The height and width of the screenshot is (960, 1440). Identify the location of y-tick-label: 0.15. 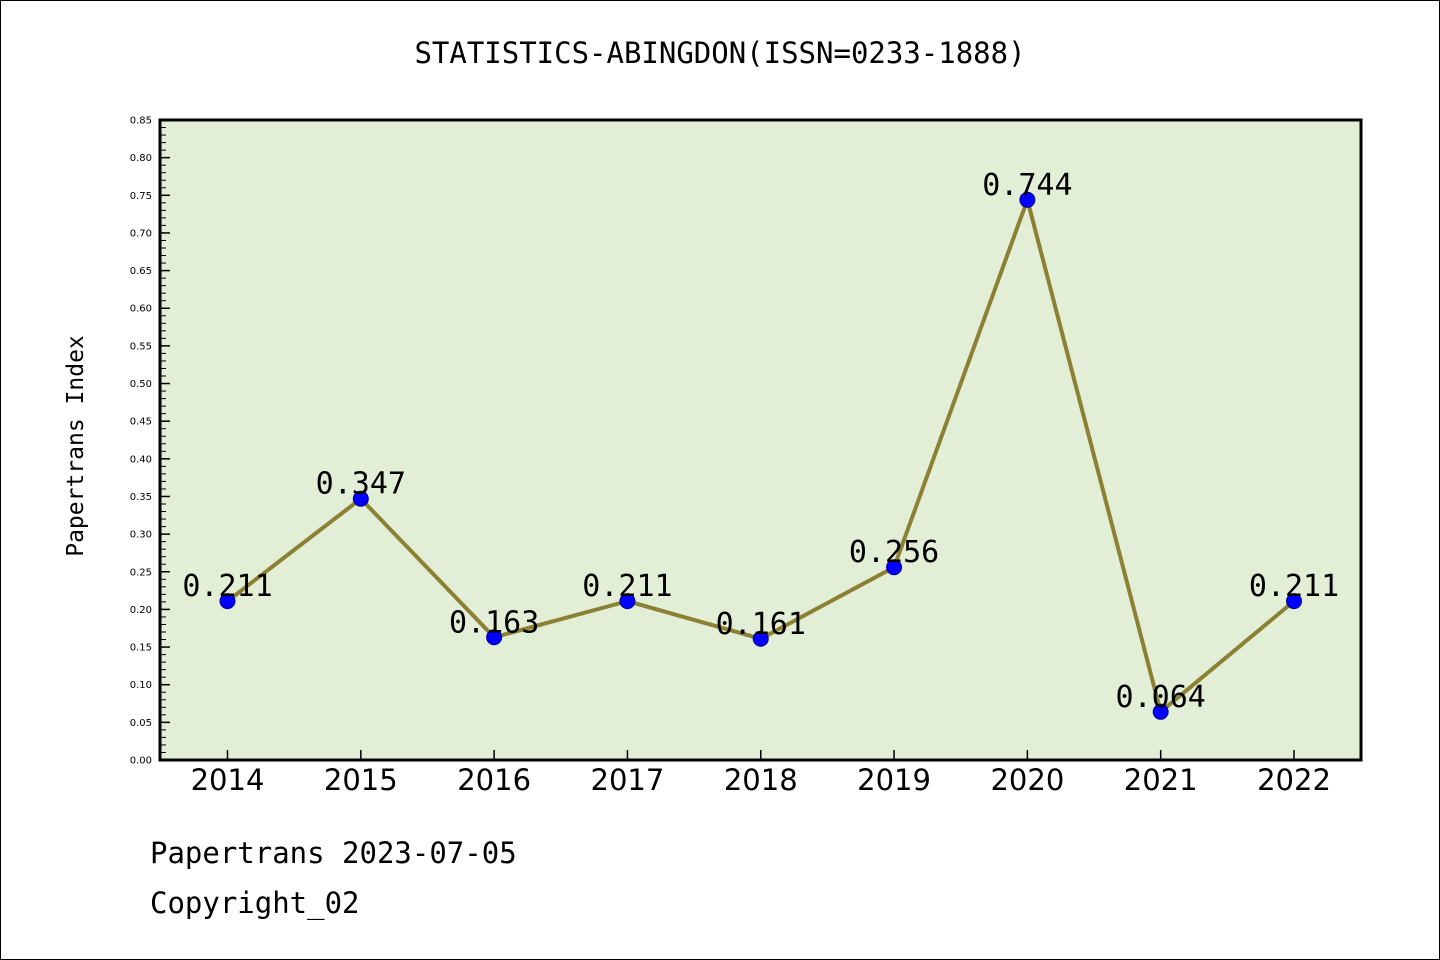
(141, 648).